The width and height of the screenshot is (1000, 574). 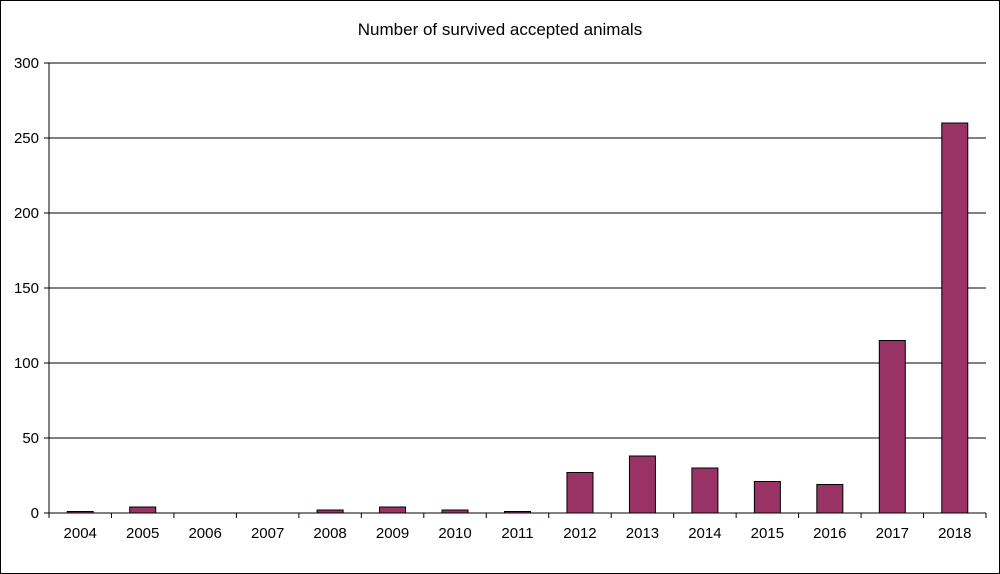 I want to click on y-tick-label: 150, so click(x=26, y=288).